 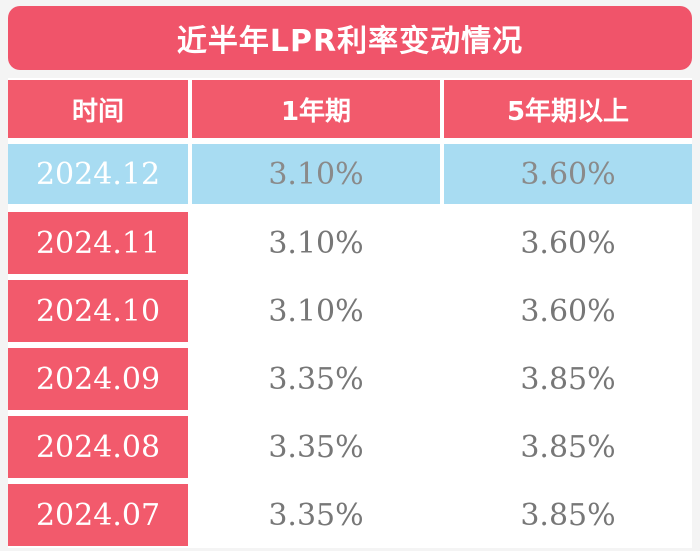 What do you see at coordinates (98, 379) in the screenshot?
I see `row-date: 2024.09` at bounding box center [98, 379].